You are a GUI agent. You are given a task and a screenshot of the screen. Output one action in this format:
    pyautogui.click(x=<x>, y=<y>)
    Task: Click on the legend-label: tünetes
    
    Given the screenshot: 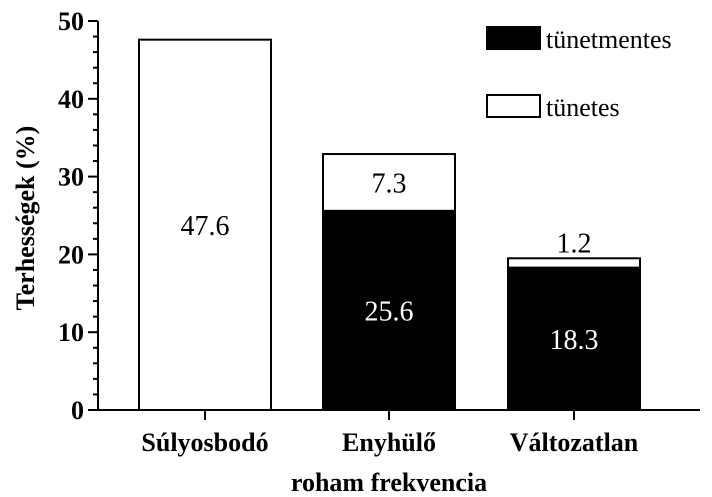 What is the action you would take?
    pyautogui.click(x=583, y=107)
    